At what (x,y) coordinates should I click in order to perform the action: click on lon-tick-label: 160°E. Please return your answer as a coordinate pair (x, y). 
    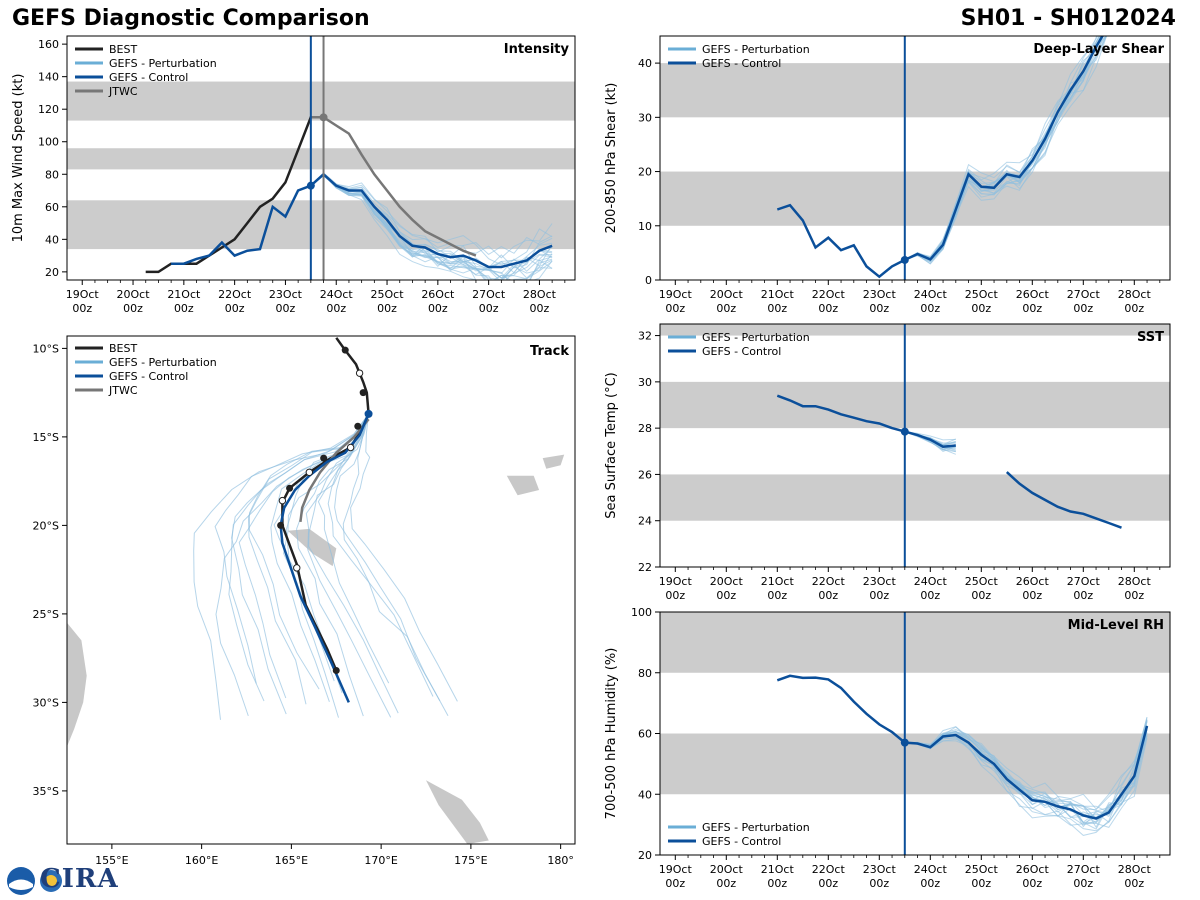
    Looking at the image, I should click on (201, 860).